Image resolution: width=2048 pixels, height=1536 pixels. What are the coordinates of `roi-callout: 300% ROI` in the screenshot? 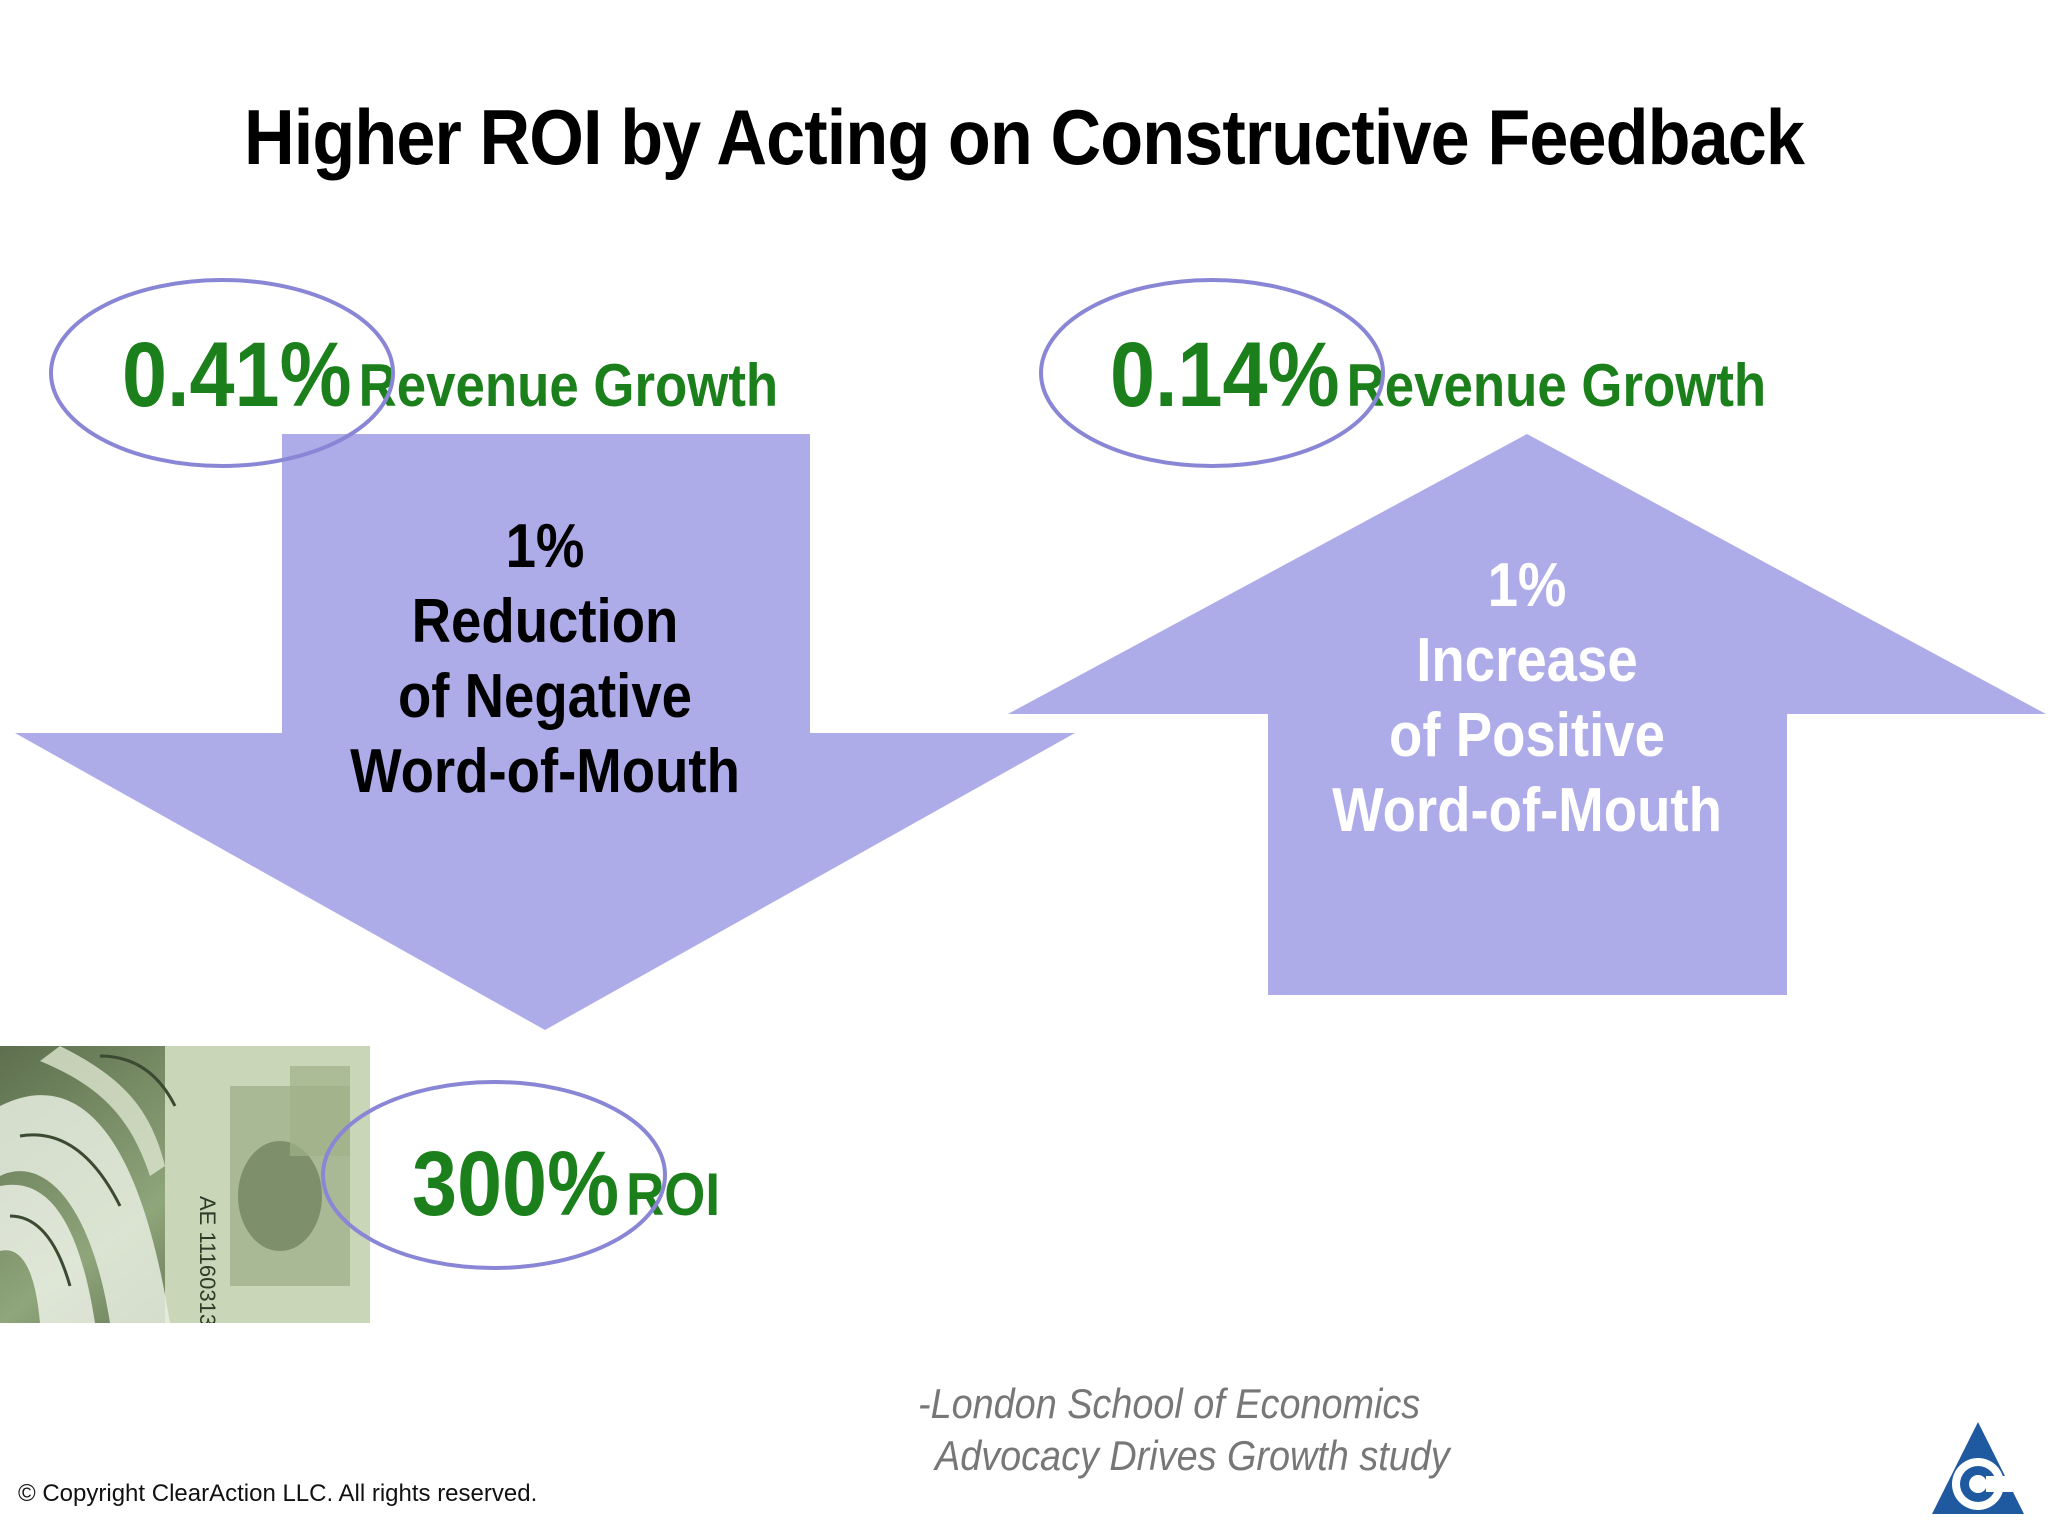 It's located at (566, 1184).